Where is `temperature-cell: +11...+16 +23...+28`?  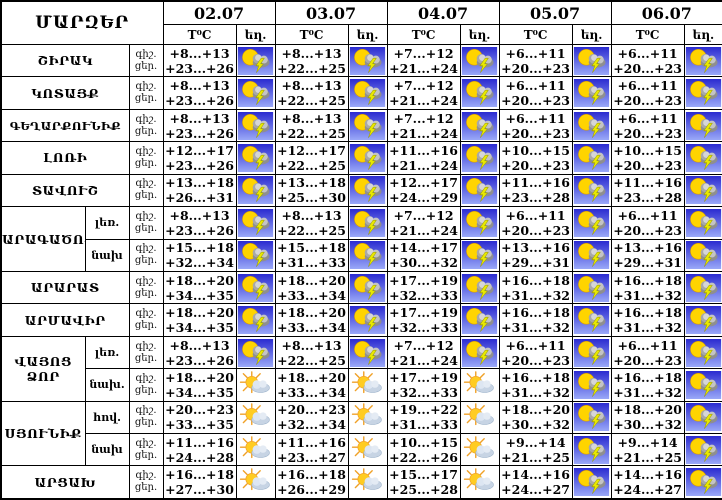 temperature-cell: +11...+16 +23...+28 is located at coordinates (535, 190).